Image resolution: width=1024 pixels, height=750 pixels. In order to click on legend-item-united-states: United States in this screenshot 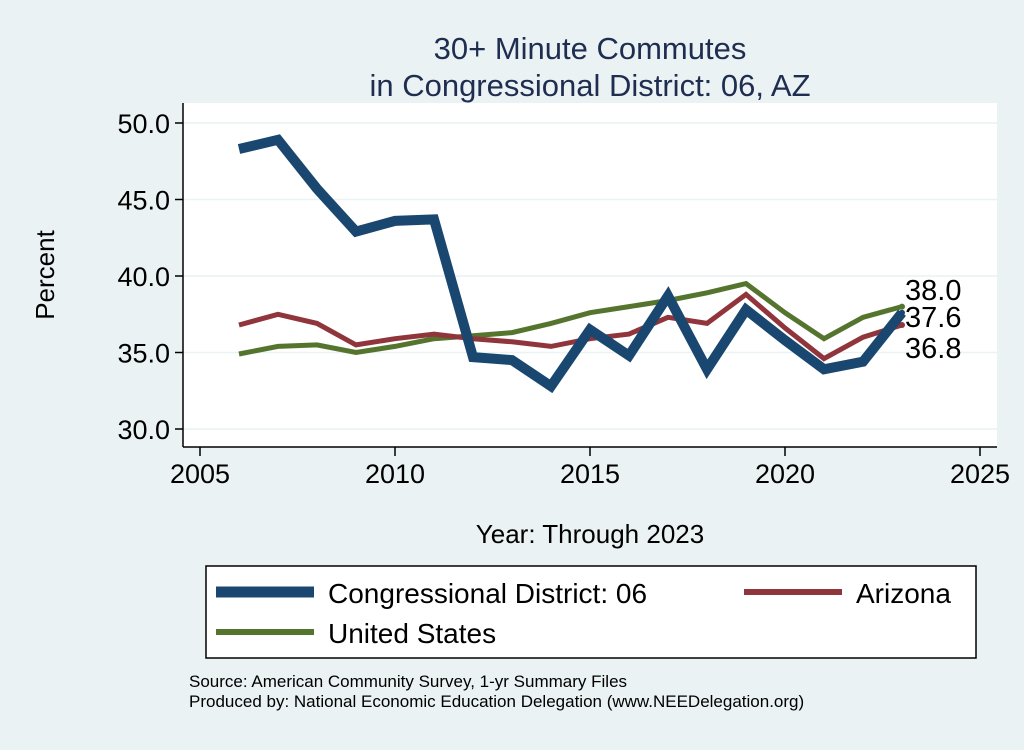, I will do `click(356, 633)`.